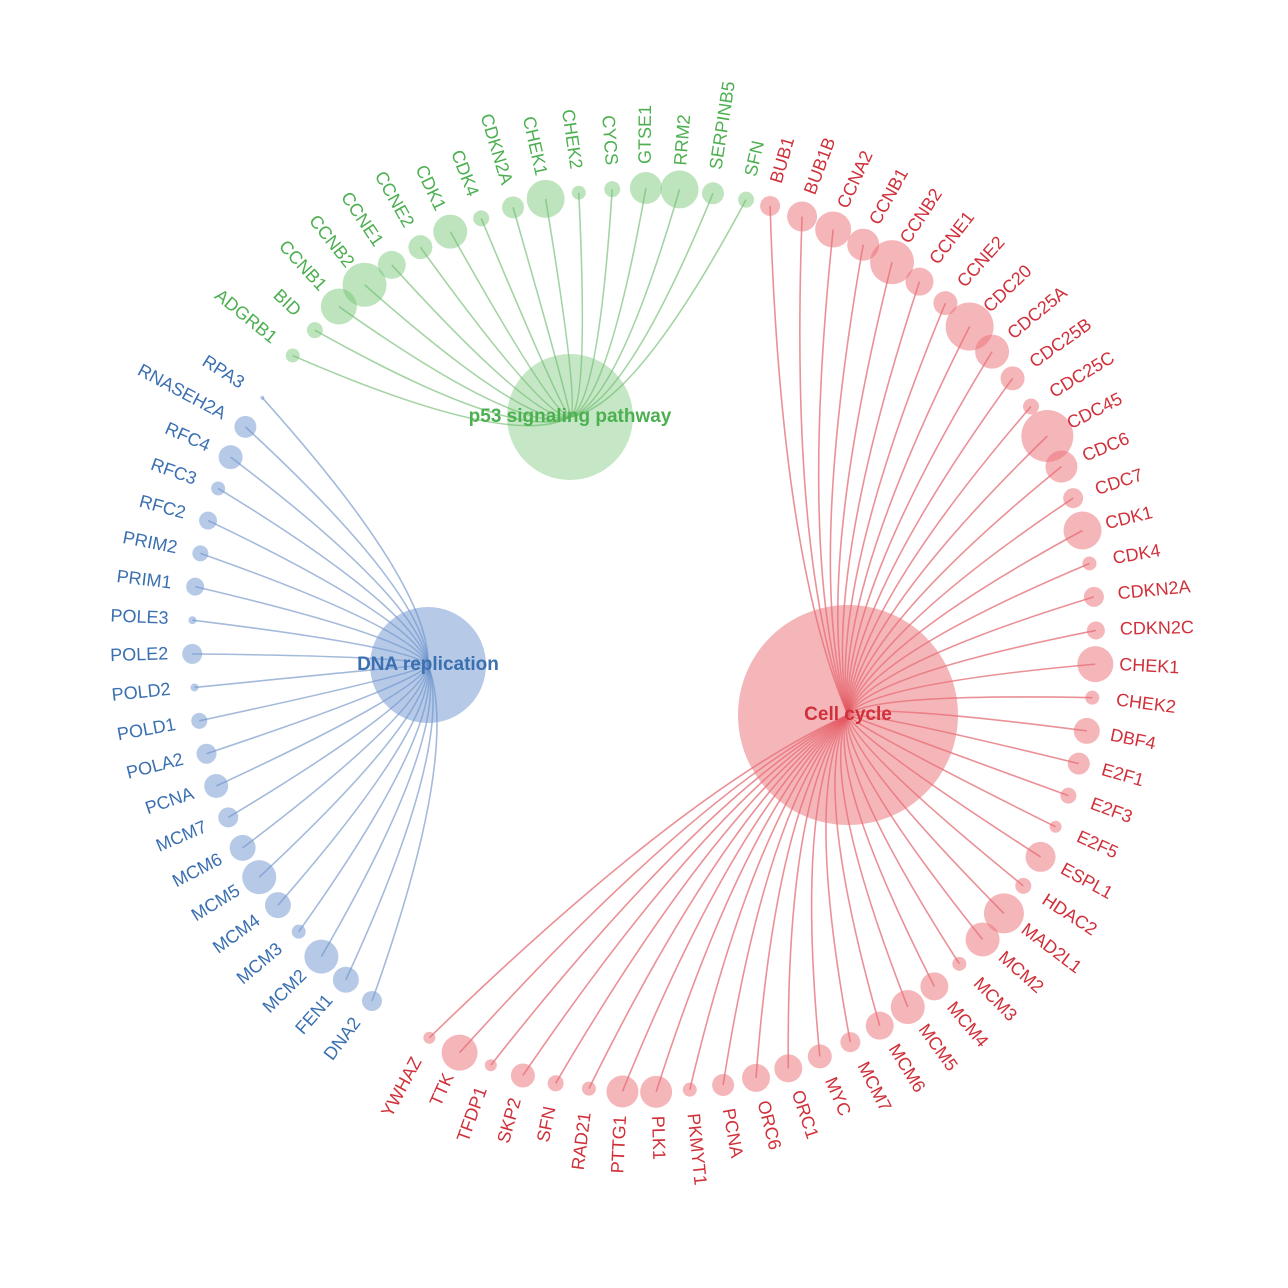 This screenshot has width=1288, height=1288. Describe the element at coordinates (259, 963) in the screenshot. I see `gene-label: MCM3` at that location.